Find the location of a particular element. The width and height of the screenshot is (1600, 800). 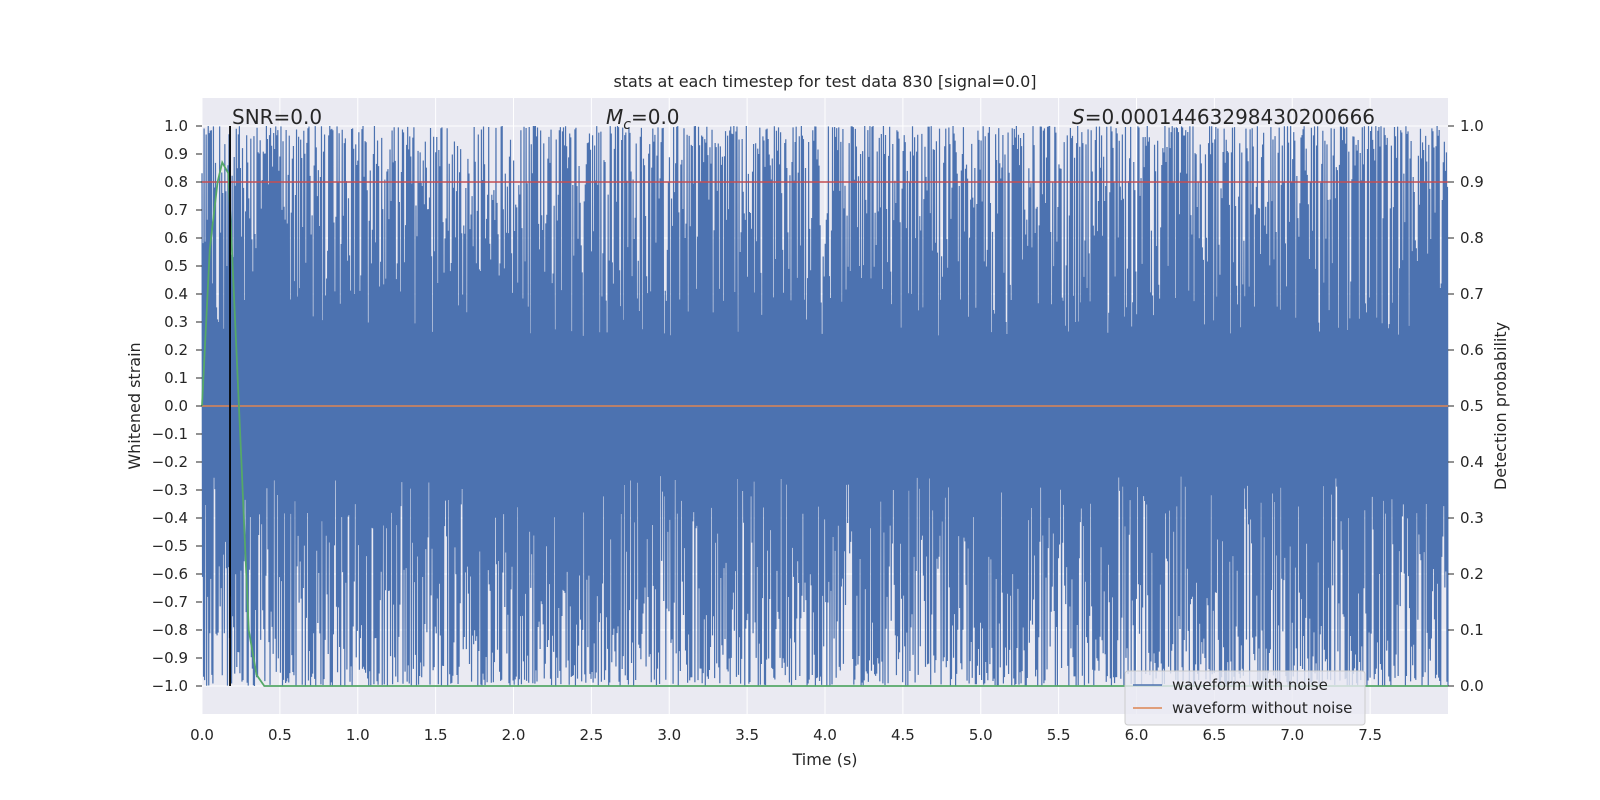

x-tick-label: 5.0 is located at coordinates (981, 735).